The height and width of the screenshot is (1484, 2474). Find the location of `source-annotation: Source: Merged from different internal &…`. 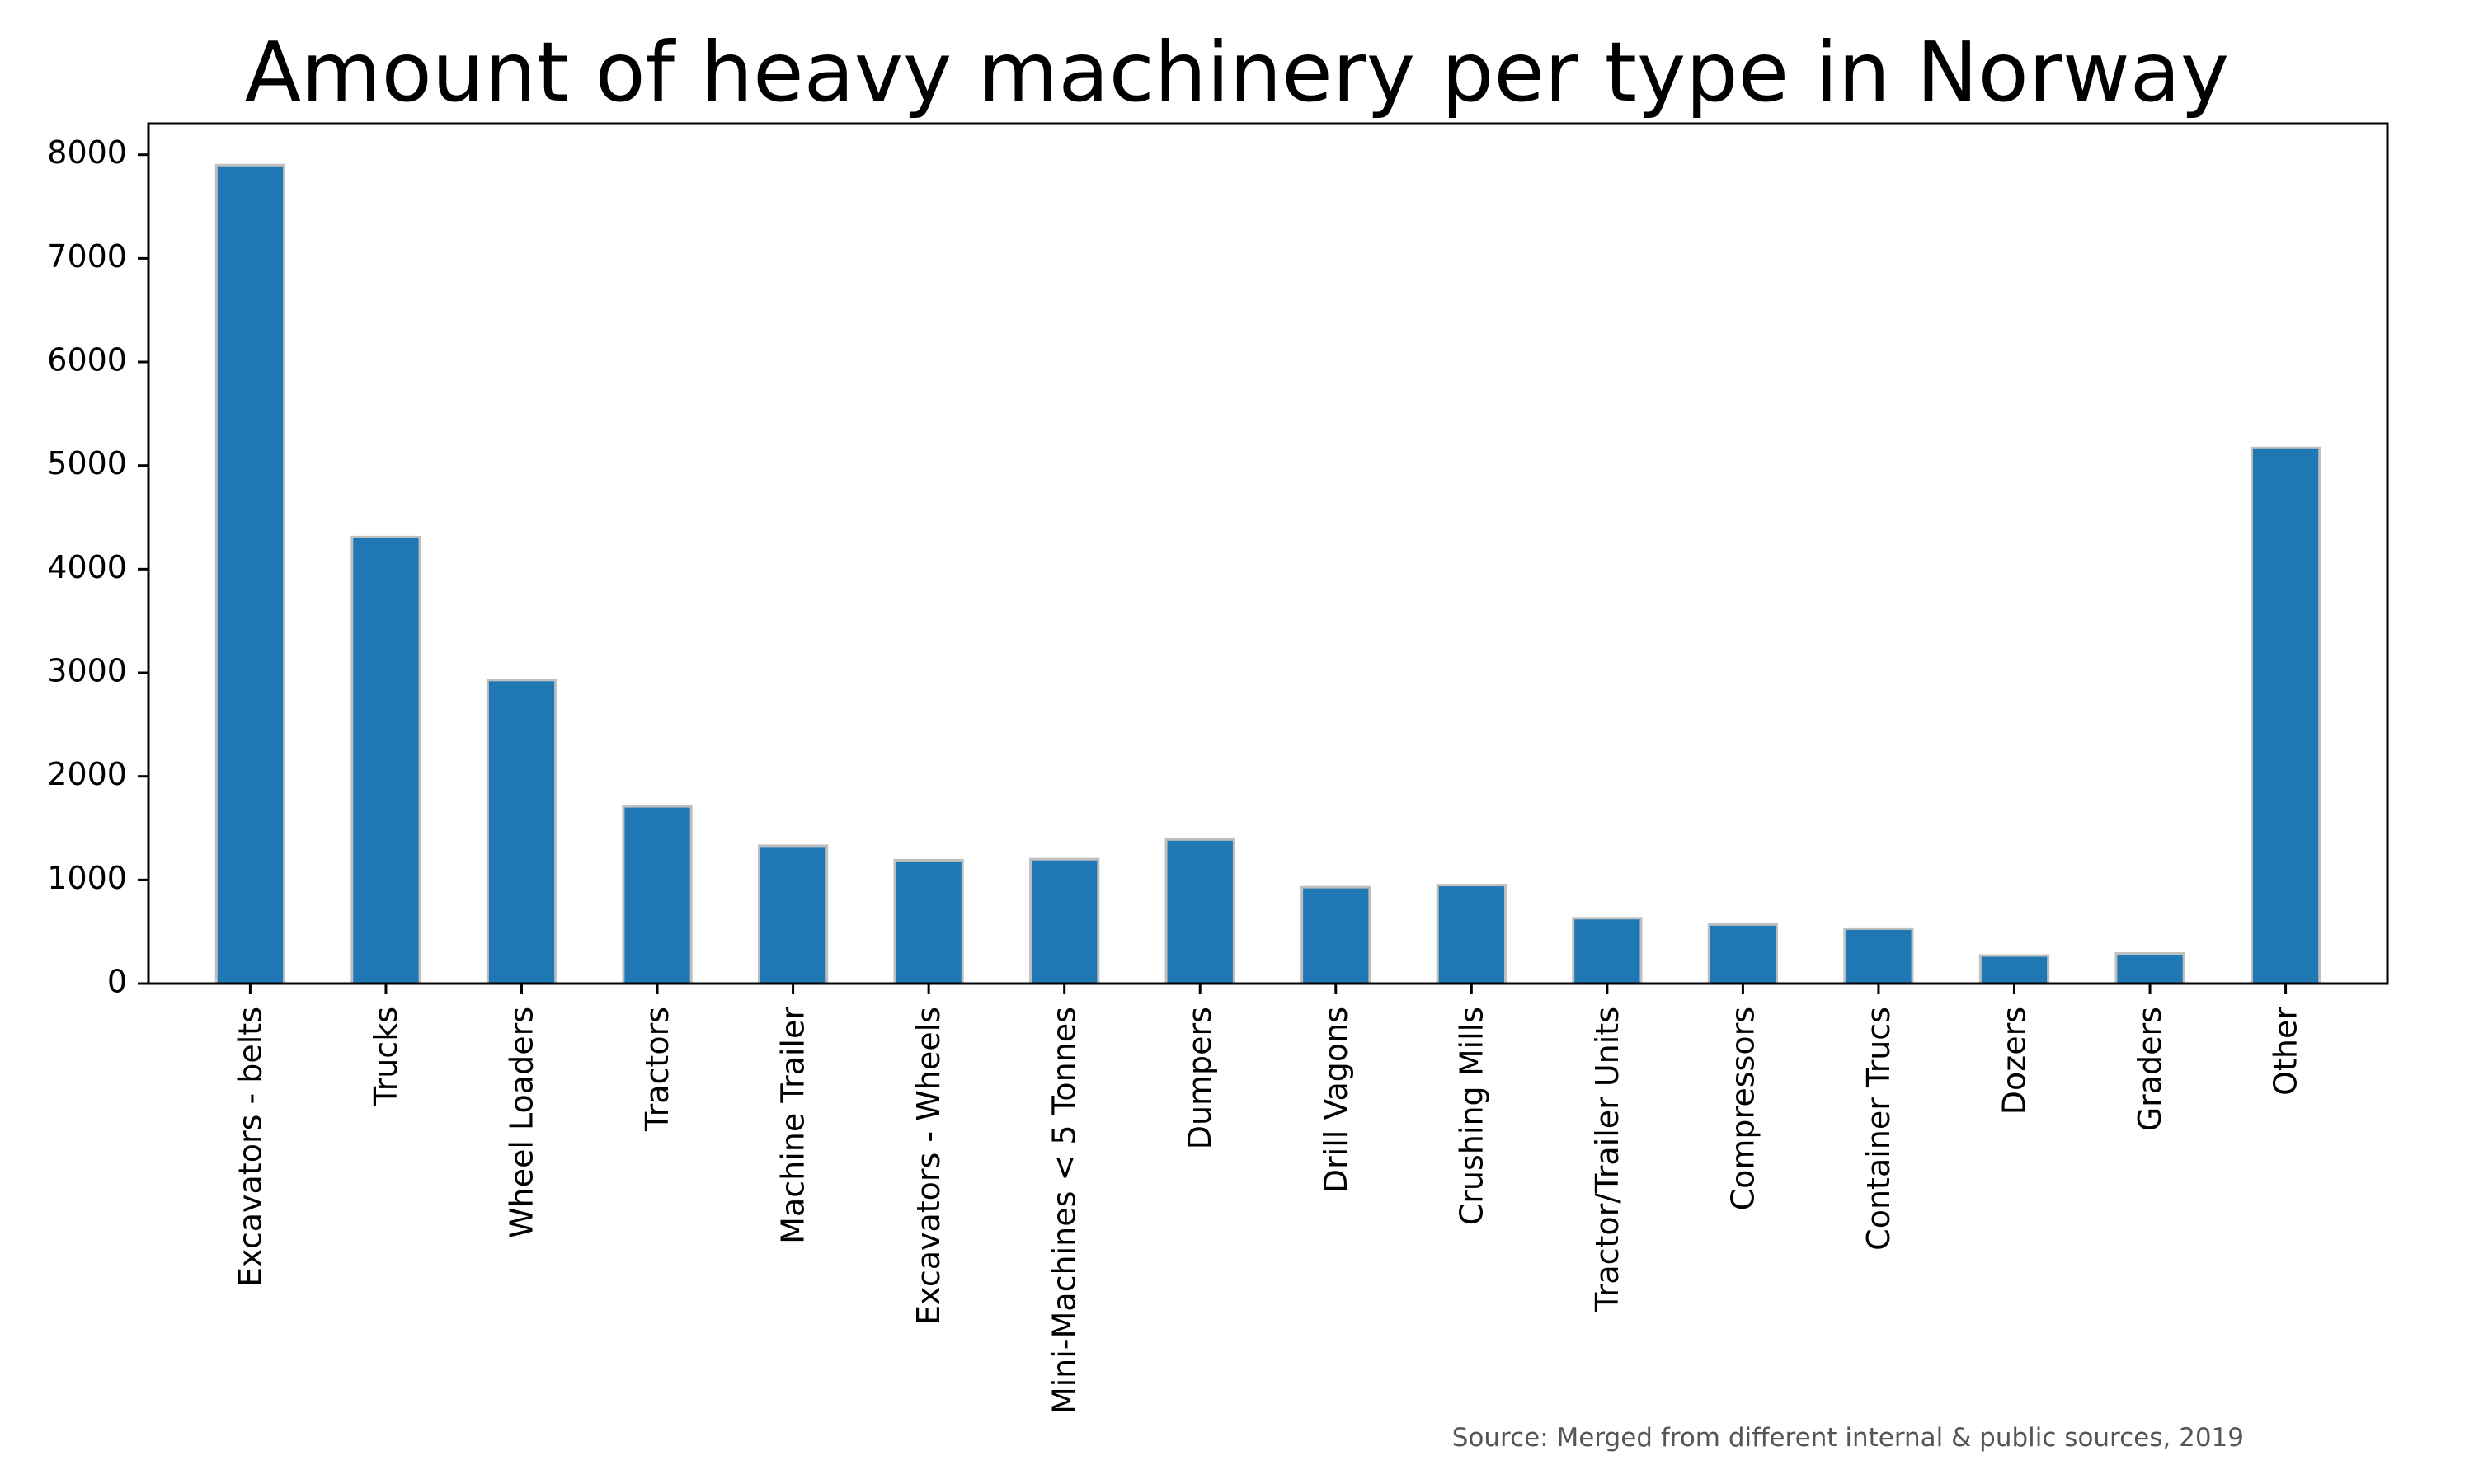

source-annotation: Source: Merged from different internal &… is located at coordinates (1848, 1438).